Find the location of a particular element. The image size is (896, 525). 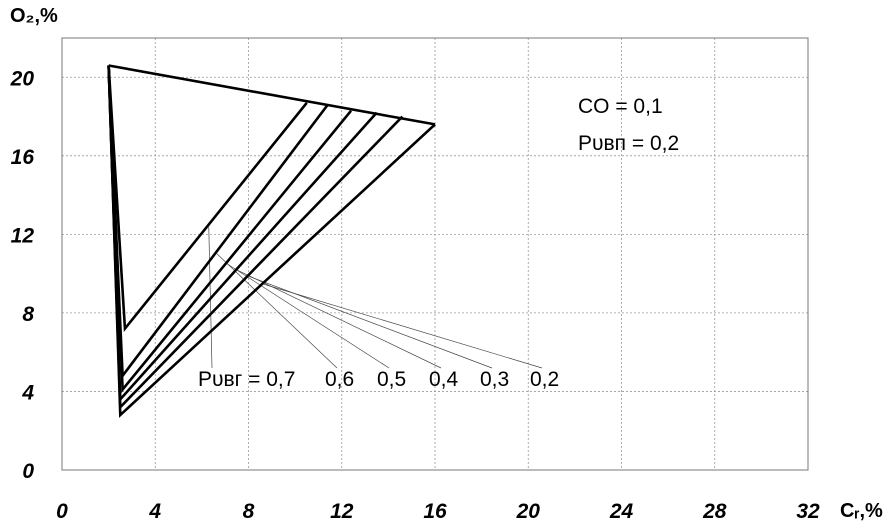

x-axis-title: Cᵣ,% is located at coordinates (861, 511).